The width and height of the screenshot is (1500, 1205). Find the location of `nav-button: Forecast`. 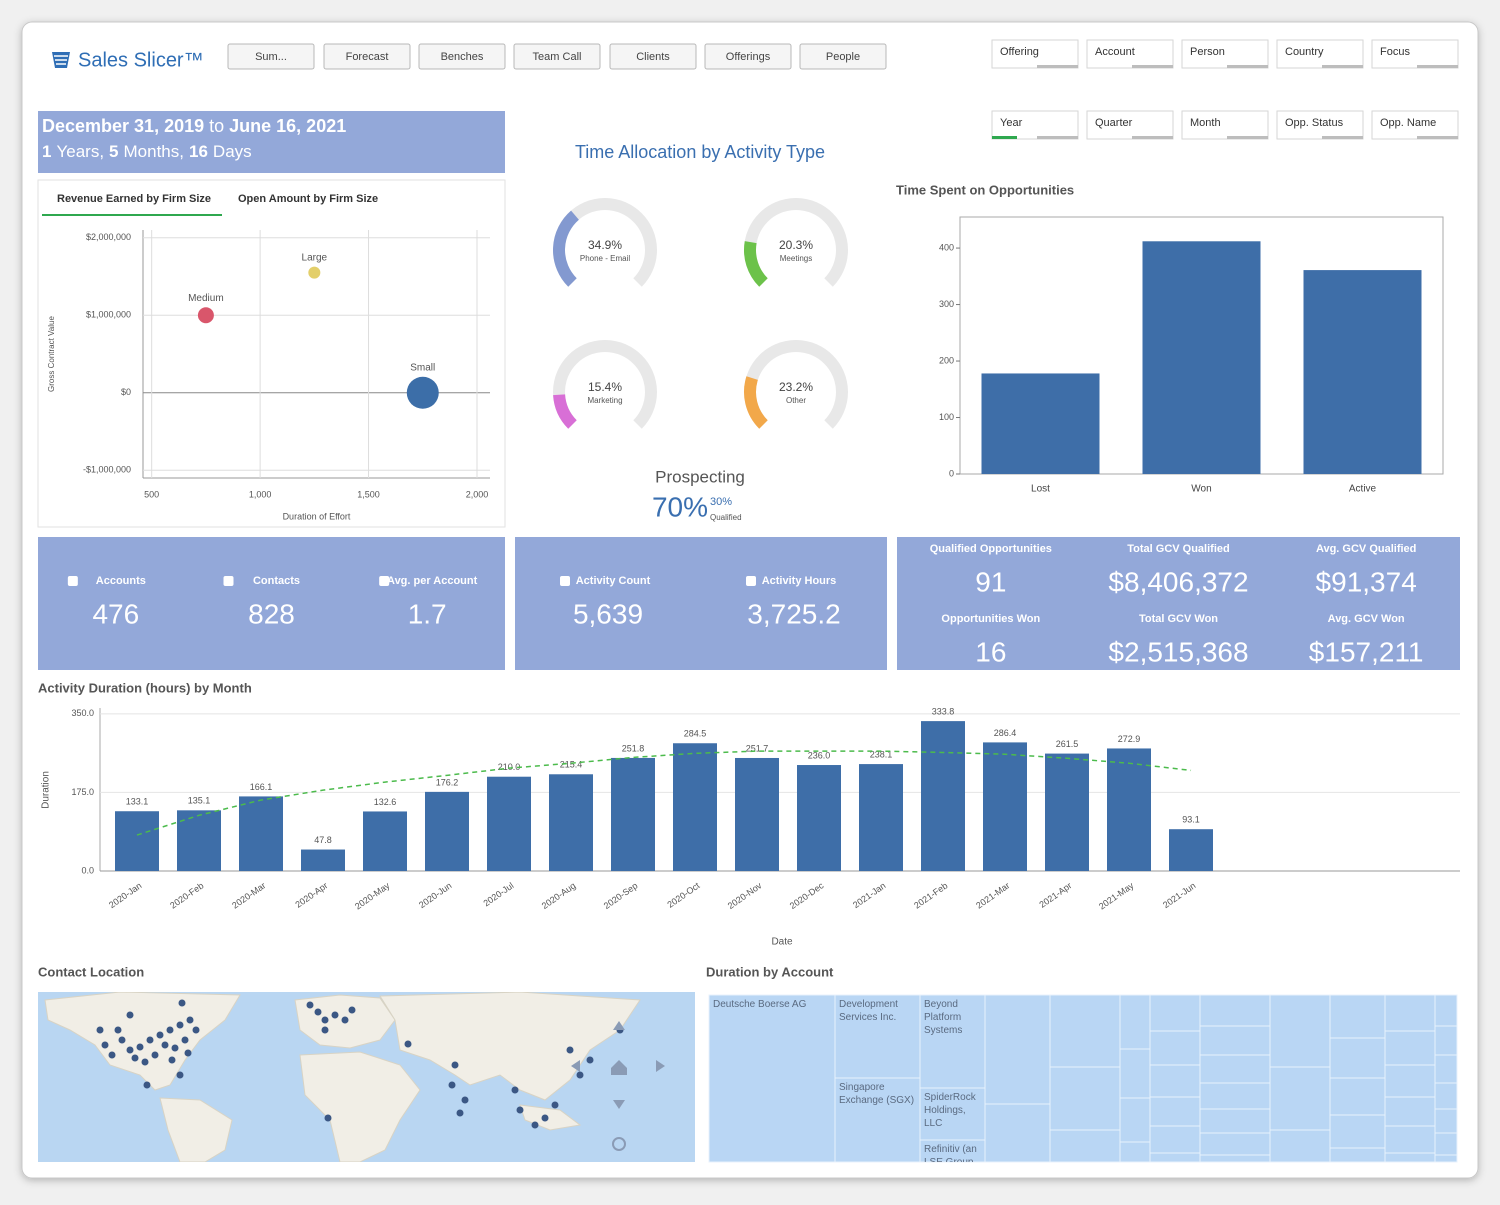

nav-button: Forecast is located at coordinates (367, 56).